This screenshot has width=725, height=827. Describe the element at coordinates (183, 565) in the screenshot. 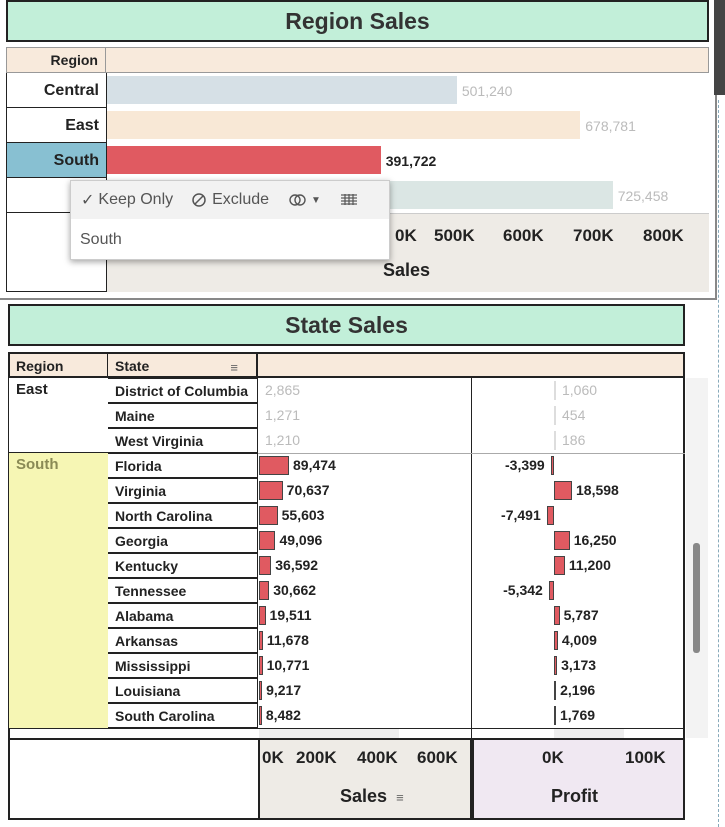

I see `state-row-label: Kentucky` at that location.